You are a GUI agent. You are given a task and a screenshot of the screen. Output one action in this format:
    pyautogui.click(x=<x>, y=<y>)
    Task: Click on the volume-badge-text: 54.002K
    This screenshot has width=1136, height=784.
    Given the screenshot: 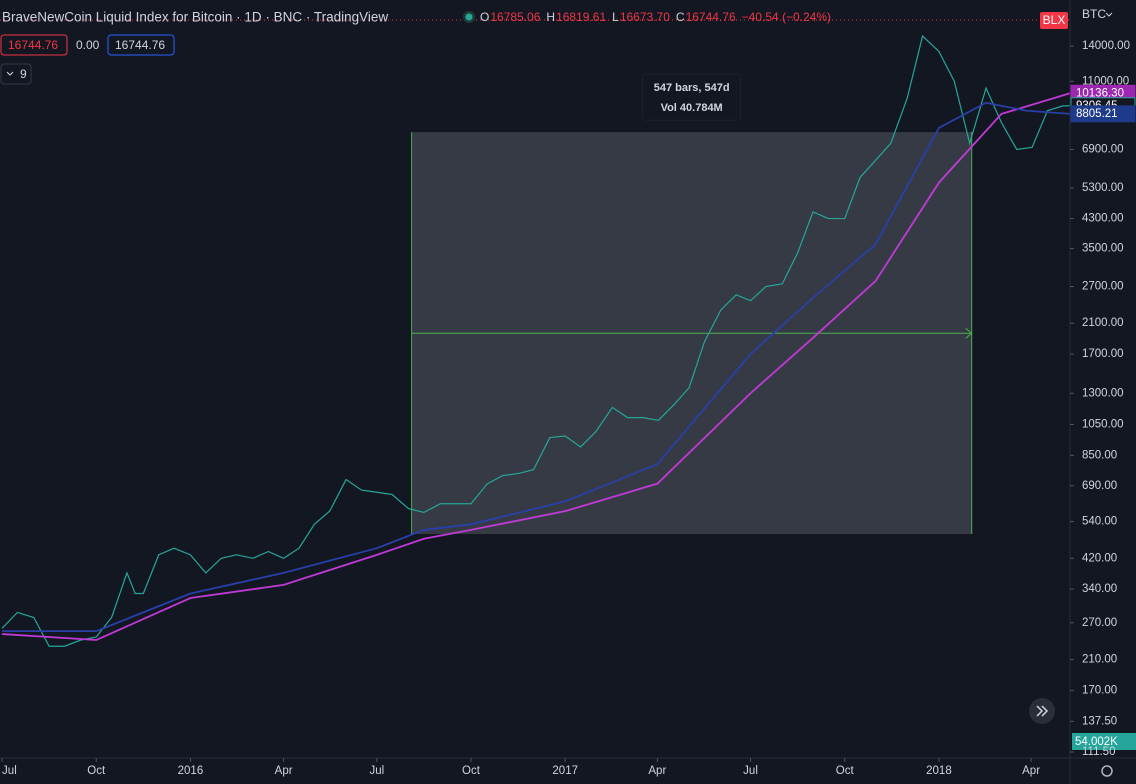 What is the action you would take?
    pyautogui.click(x=1096, y=742)
    